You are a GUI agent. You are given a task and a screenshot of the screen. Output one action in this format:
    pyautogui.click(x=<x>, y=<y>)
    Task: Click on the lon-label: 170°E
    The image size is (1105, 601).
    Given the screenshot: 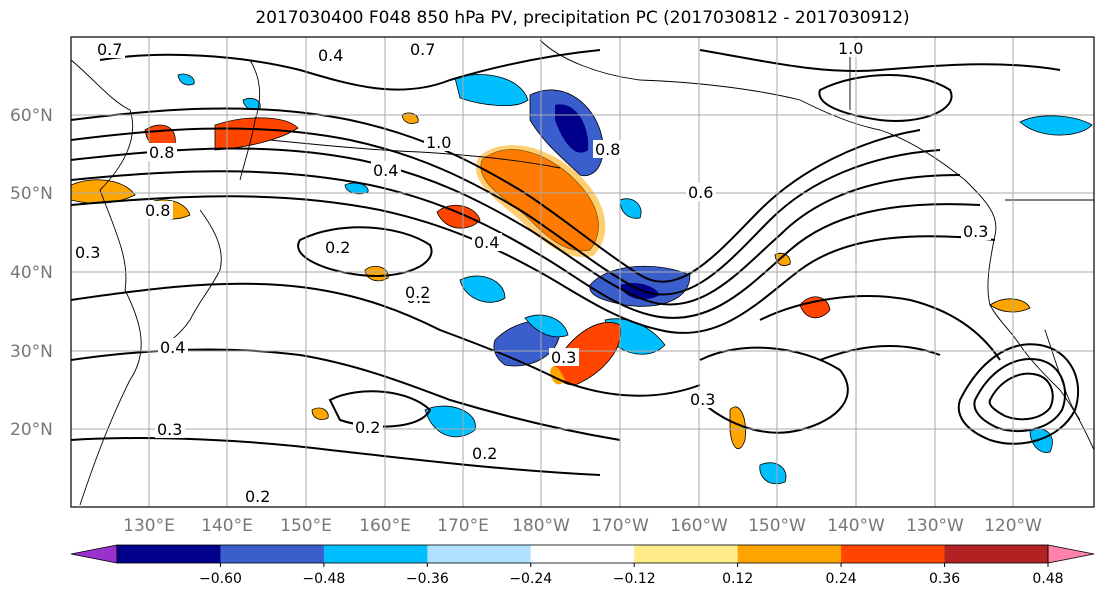 What is the action you would take?
    pyautogui.click(x=463, y=526)
    